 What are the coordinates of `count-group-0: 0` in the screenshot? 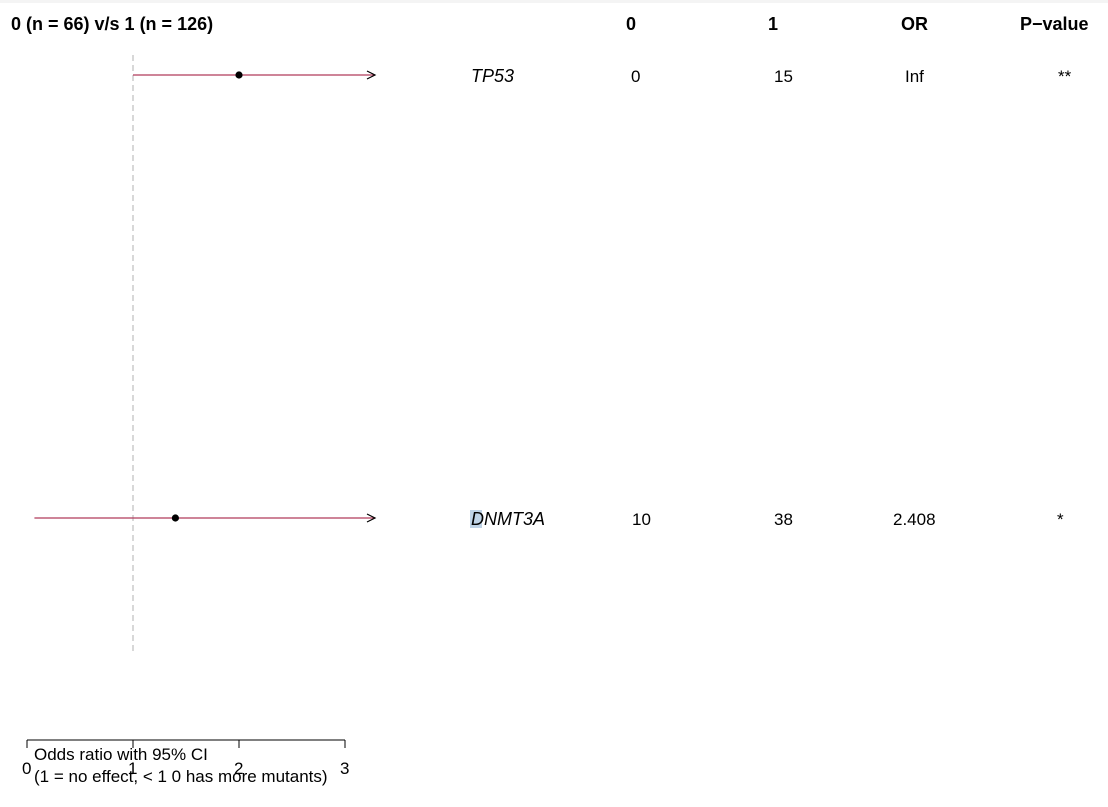 It's located at (636, 76).